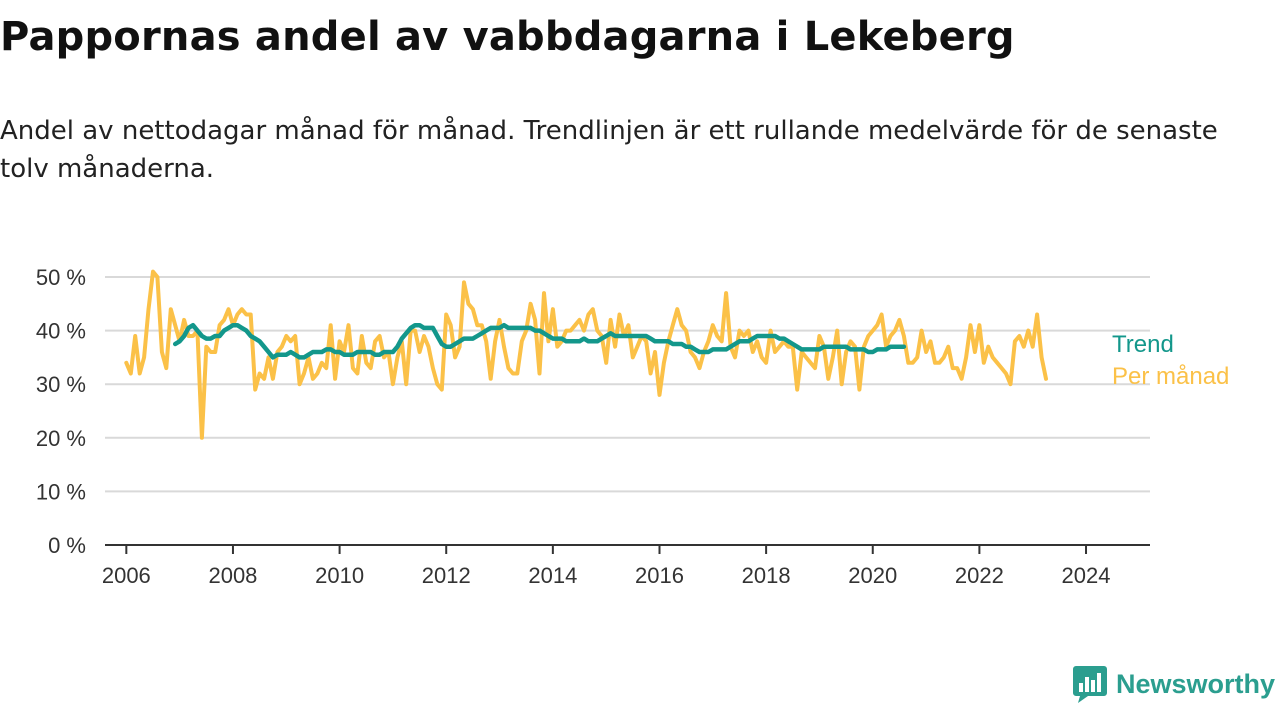 This screenshot has width=1280, height=720. What do you see at coordinates (1086, 575) in the screenshot?
I see `x-tick-label: 2024` at bounding box center [1086, 575].